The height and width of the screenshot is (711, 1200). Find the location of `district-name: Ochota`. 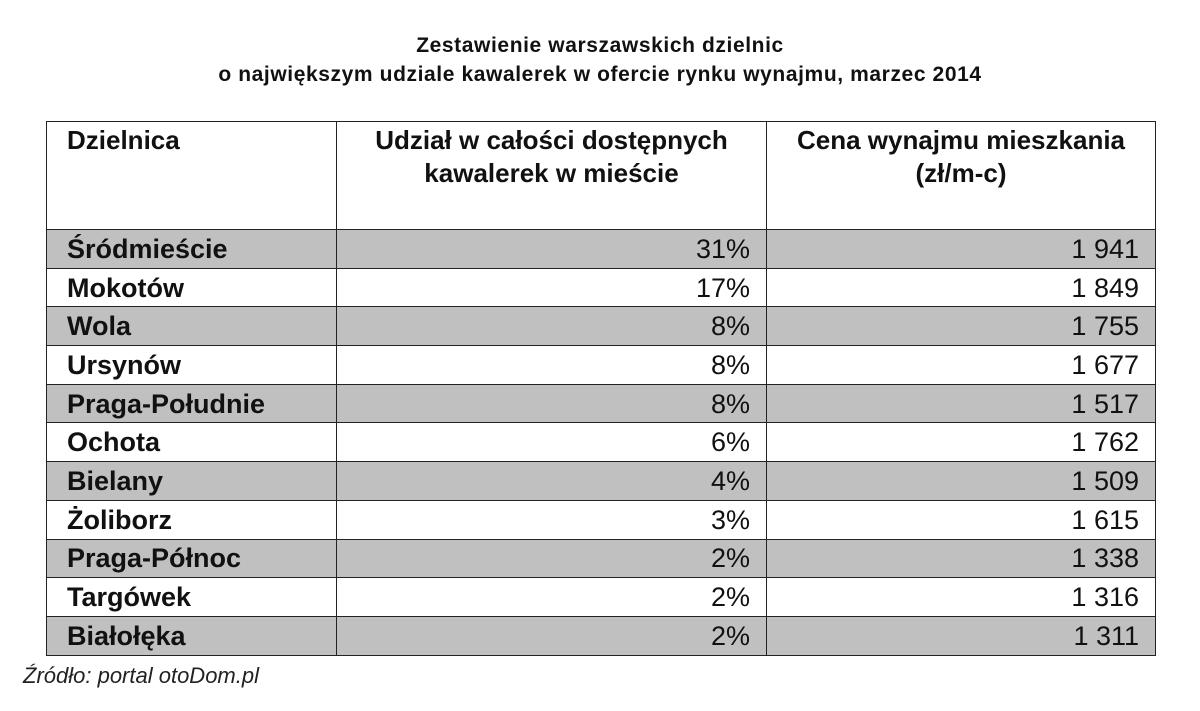

district-name: Ochota is located at coordinates (191, 442).